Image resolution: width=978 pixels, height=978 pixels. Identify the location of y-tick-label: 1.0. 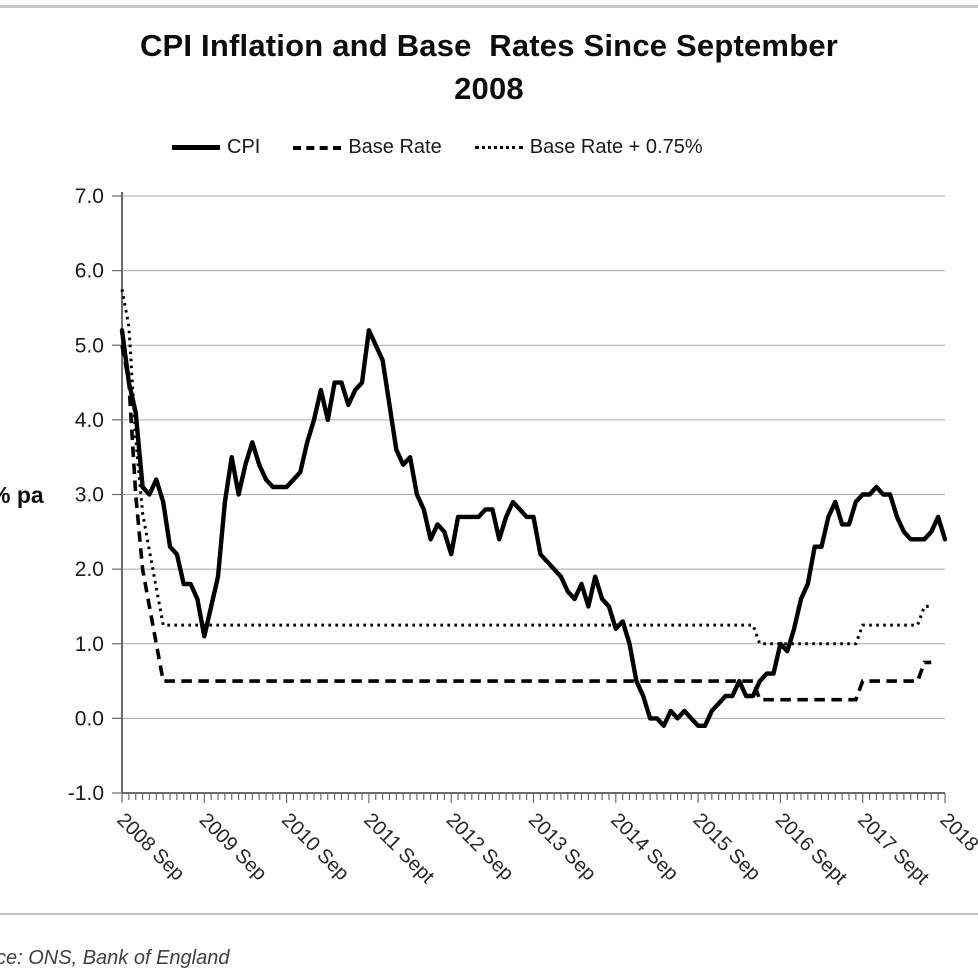
(89, 644).